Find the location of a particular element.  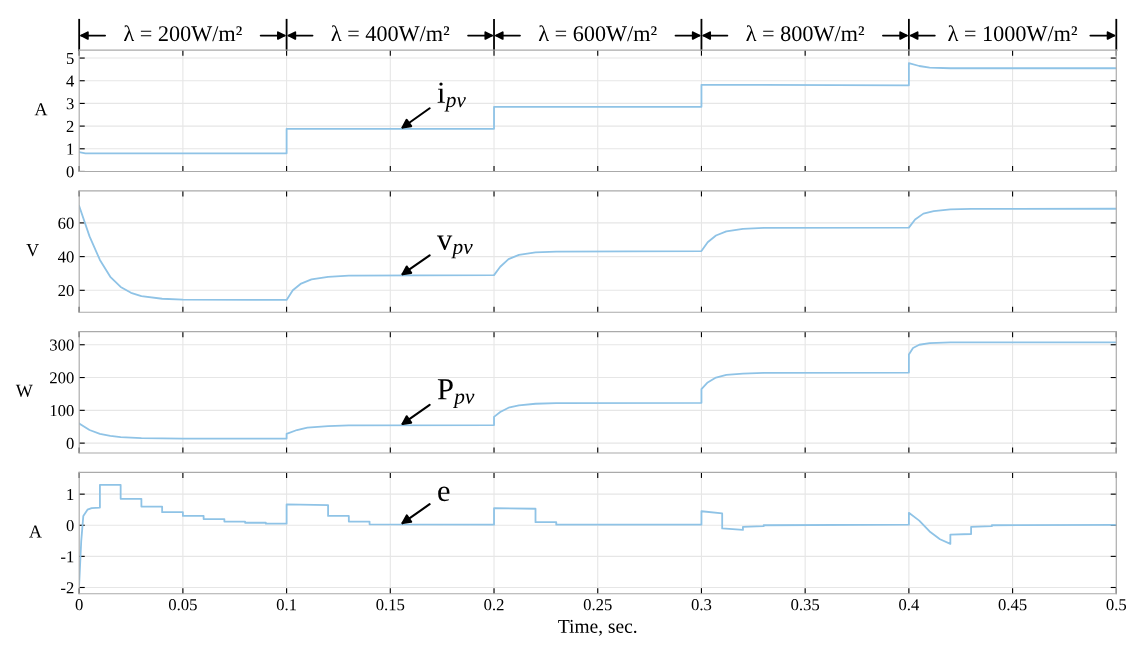

x-tick-label: 0.2 is located at coordinates (494, 605).